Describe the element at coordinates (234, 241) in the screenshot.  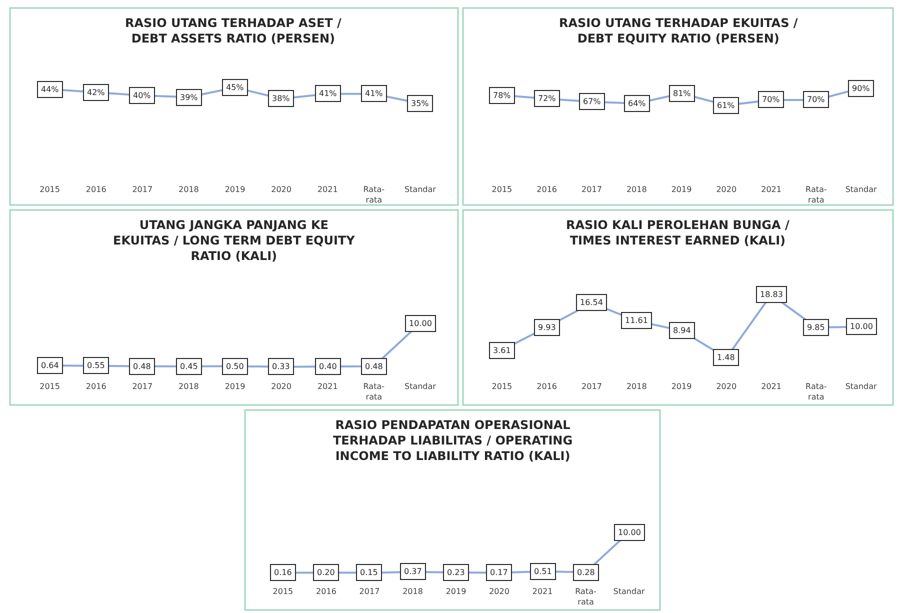
I see `chart-title: UTANG JANGKA PANJANG KE EKUITAS / LONG TERM DEBT EQUITY RATIO (KALI)` at that location.